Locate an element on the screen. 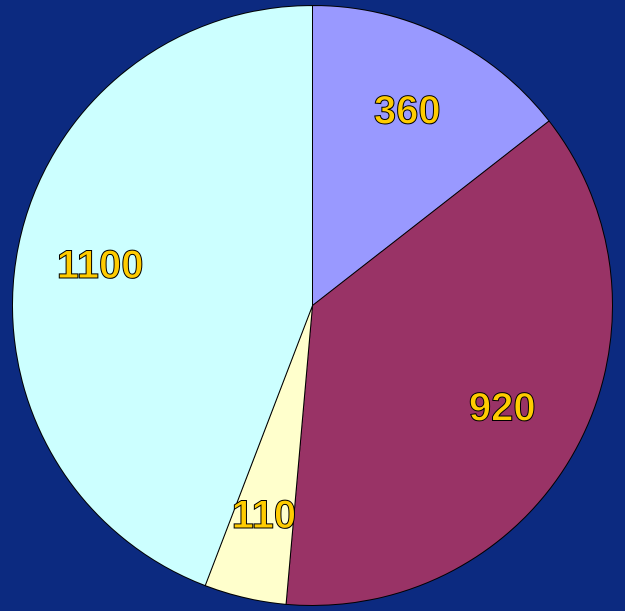  data-label: 1100 is located at coordinates (100, 265).